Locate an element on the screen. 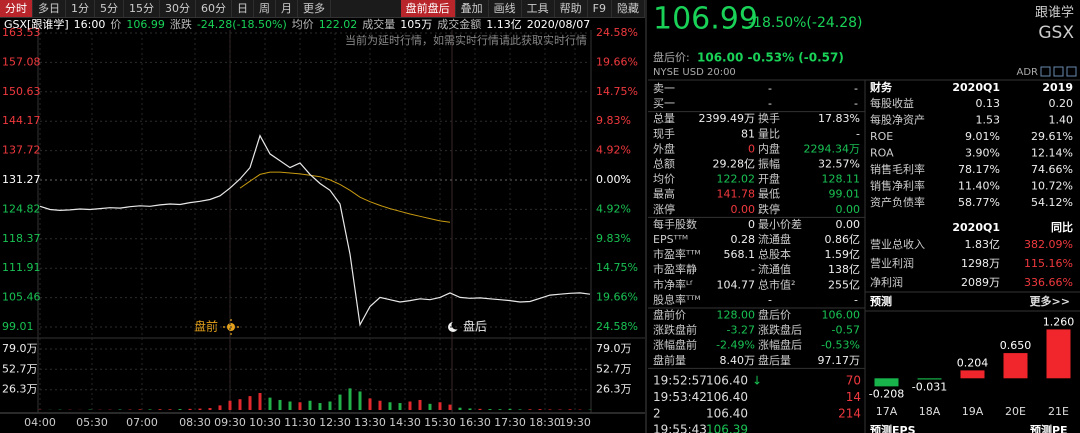 The width and height of the screenshot is (1080, 433). x-tick-label: 12:30 is located at coordinates (335, 422).